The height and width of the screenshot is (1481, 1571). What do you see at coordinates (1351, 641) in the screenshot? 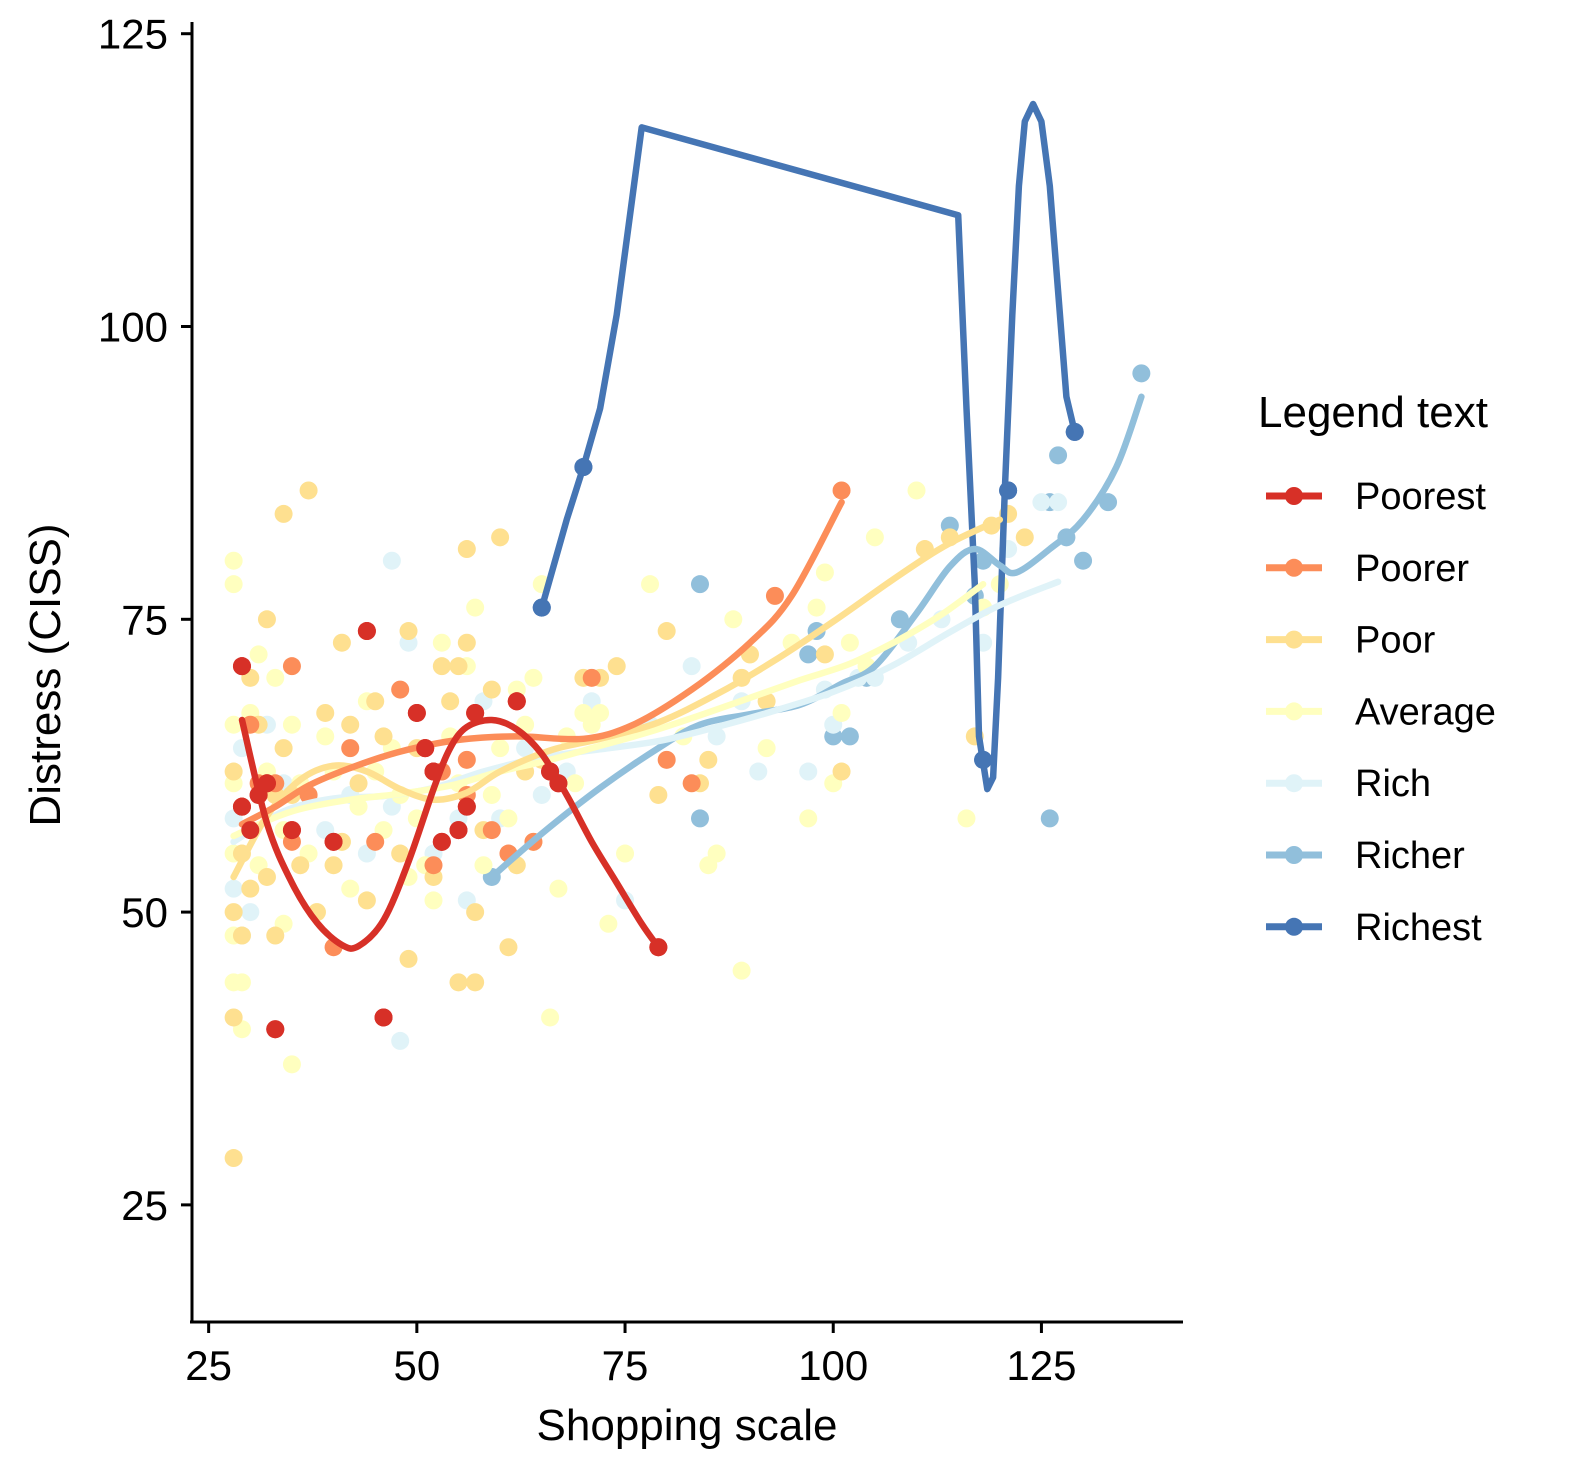
I see `legend-item-poor: Poor` at bounding box center [1351, 641].